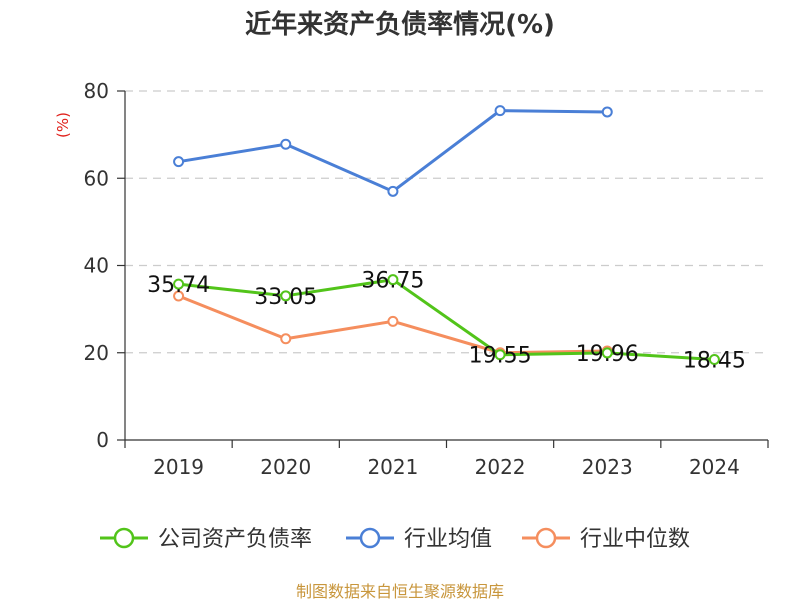 Image resolution: width=800 pixels, height=602 pixels. I want to click on y-tick-label: 80, so click(96, 91).